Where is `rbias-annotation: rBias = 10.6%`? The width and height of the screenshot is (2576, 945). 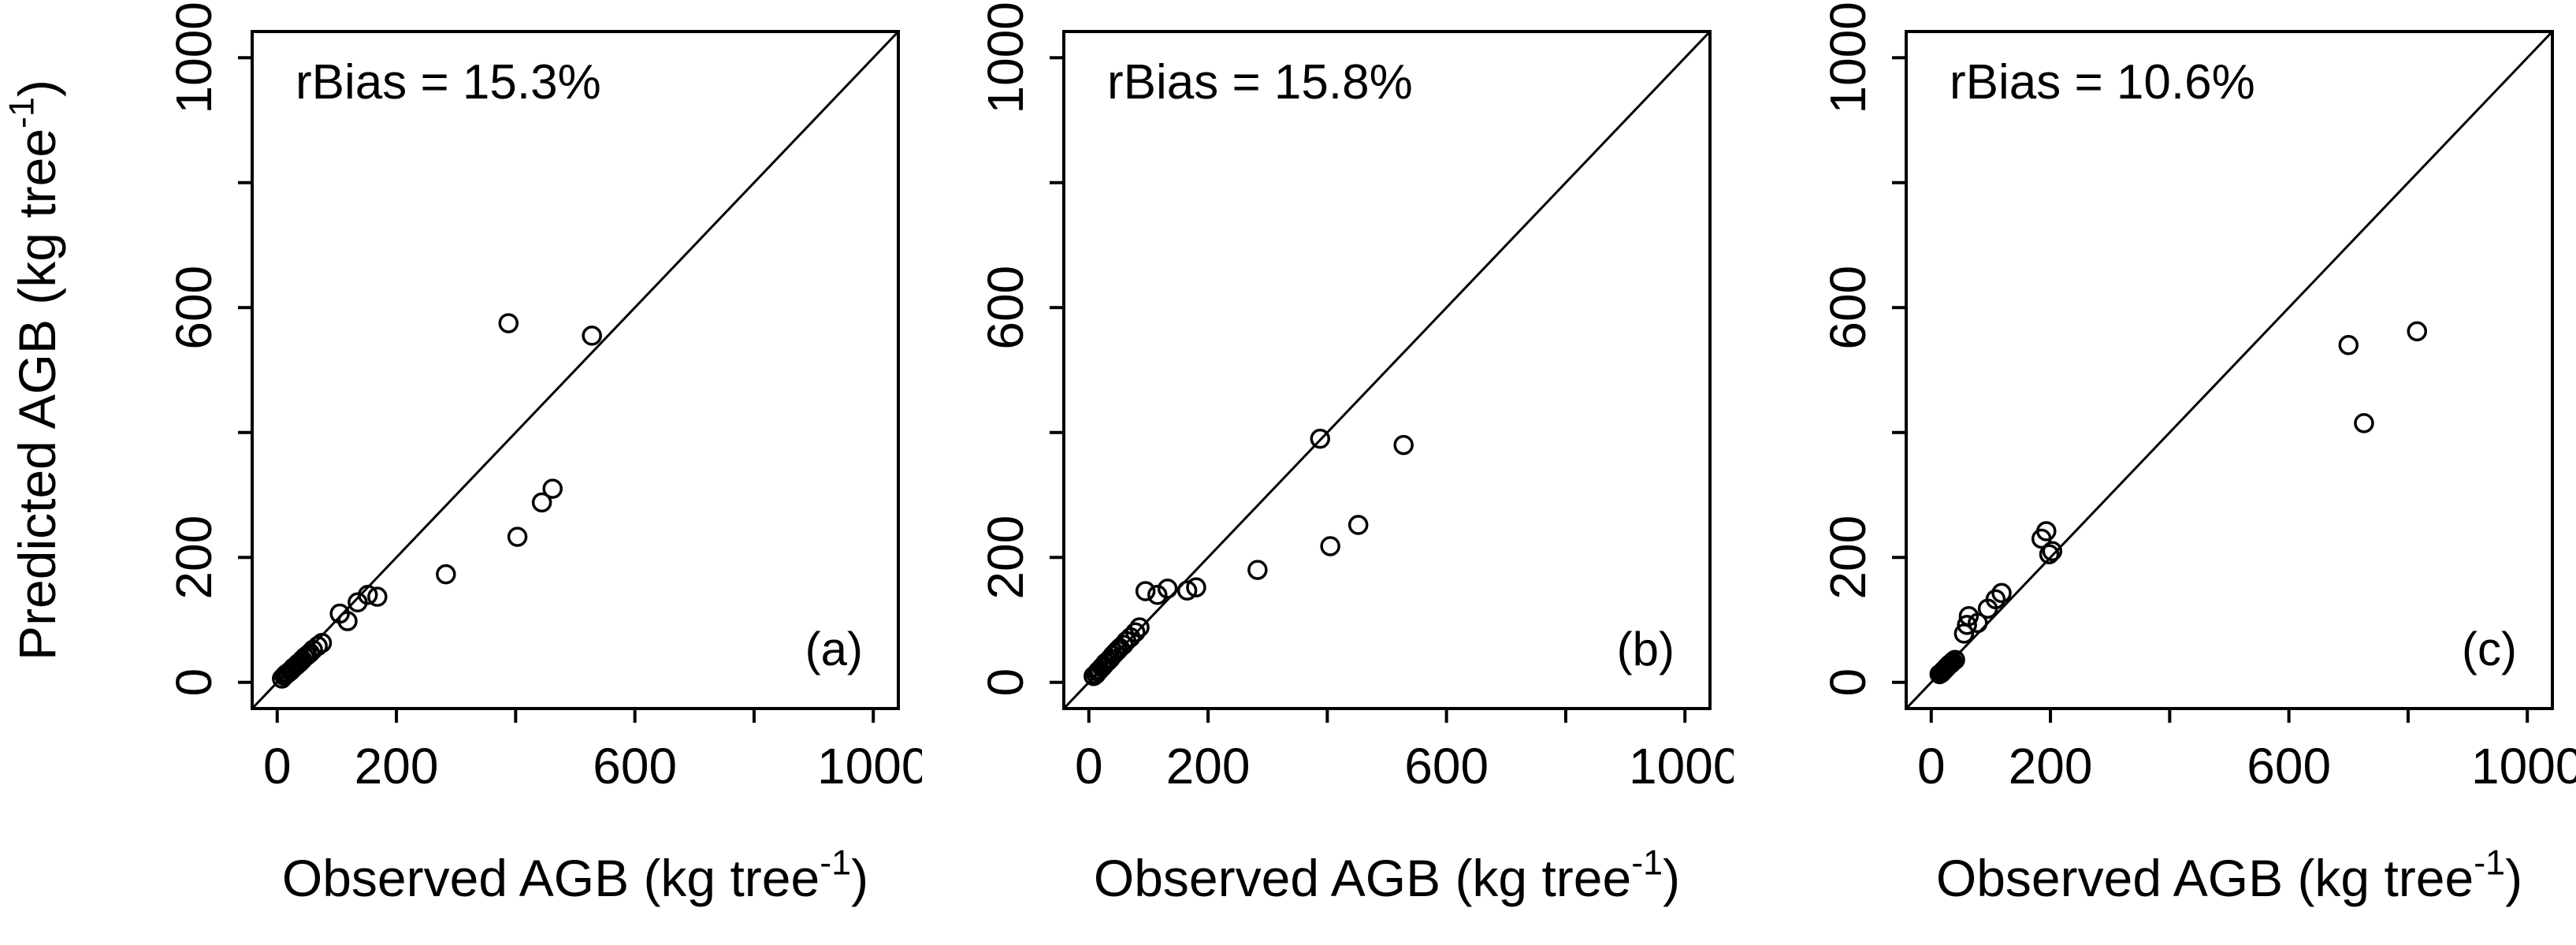 rbias-annotation: rBias = 10.6% is located at coordinates (2102, 82).